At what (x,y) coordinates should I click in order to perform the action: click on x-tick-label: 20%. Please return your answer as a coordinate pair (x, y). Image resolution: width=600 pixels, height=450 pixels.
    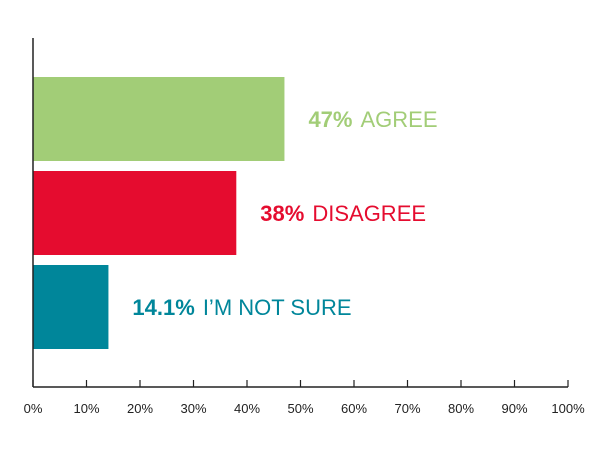
    Looking at the image, I should click on (140, 408).